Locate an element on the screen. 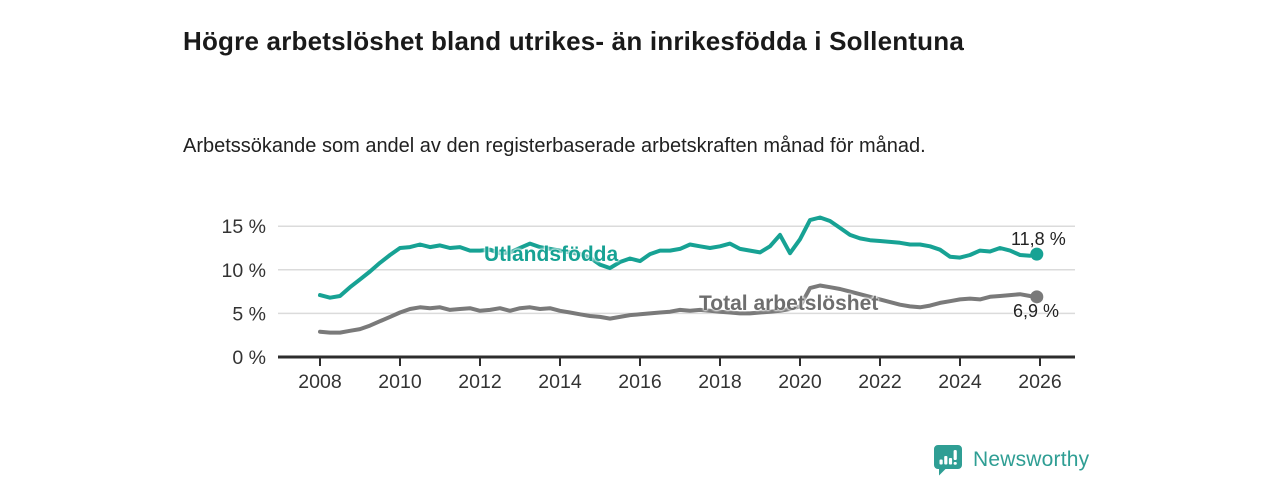  newsworthy-brand-text: Newsworthy is located at coordinates (1031, 459).